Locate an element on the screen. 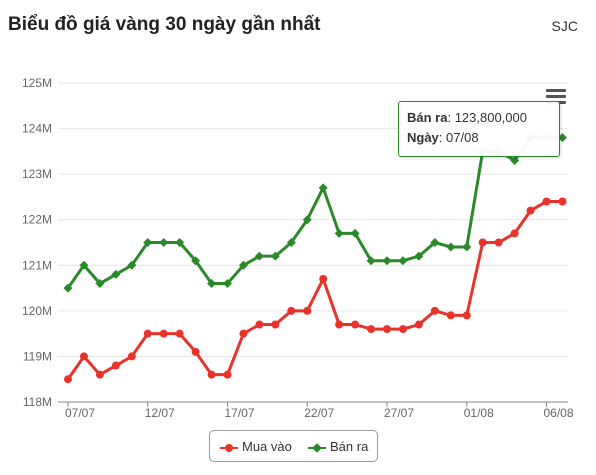 This screenshot has width=596, height=475. tooltip-date-value: 07/08 is located at coordinates (462, 137).